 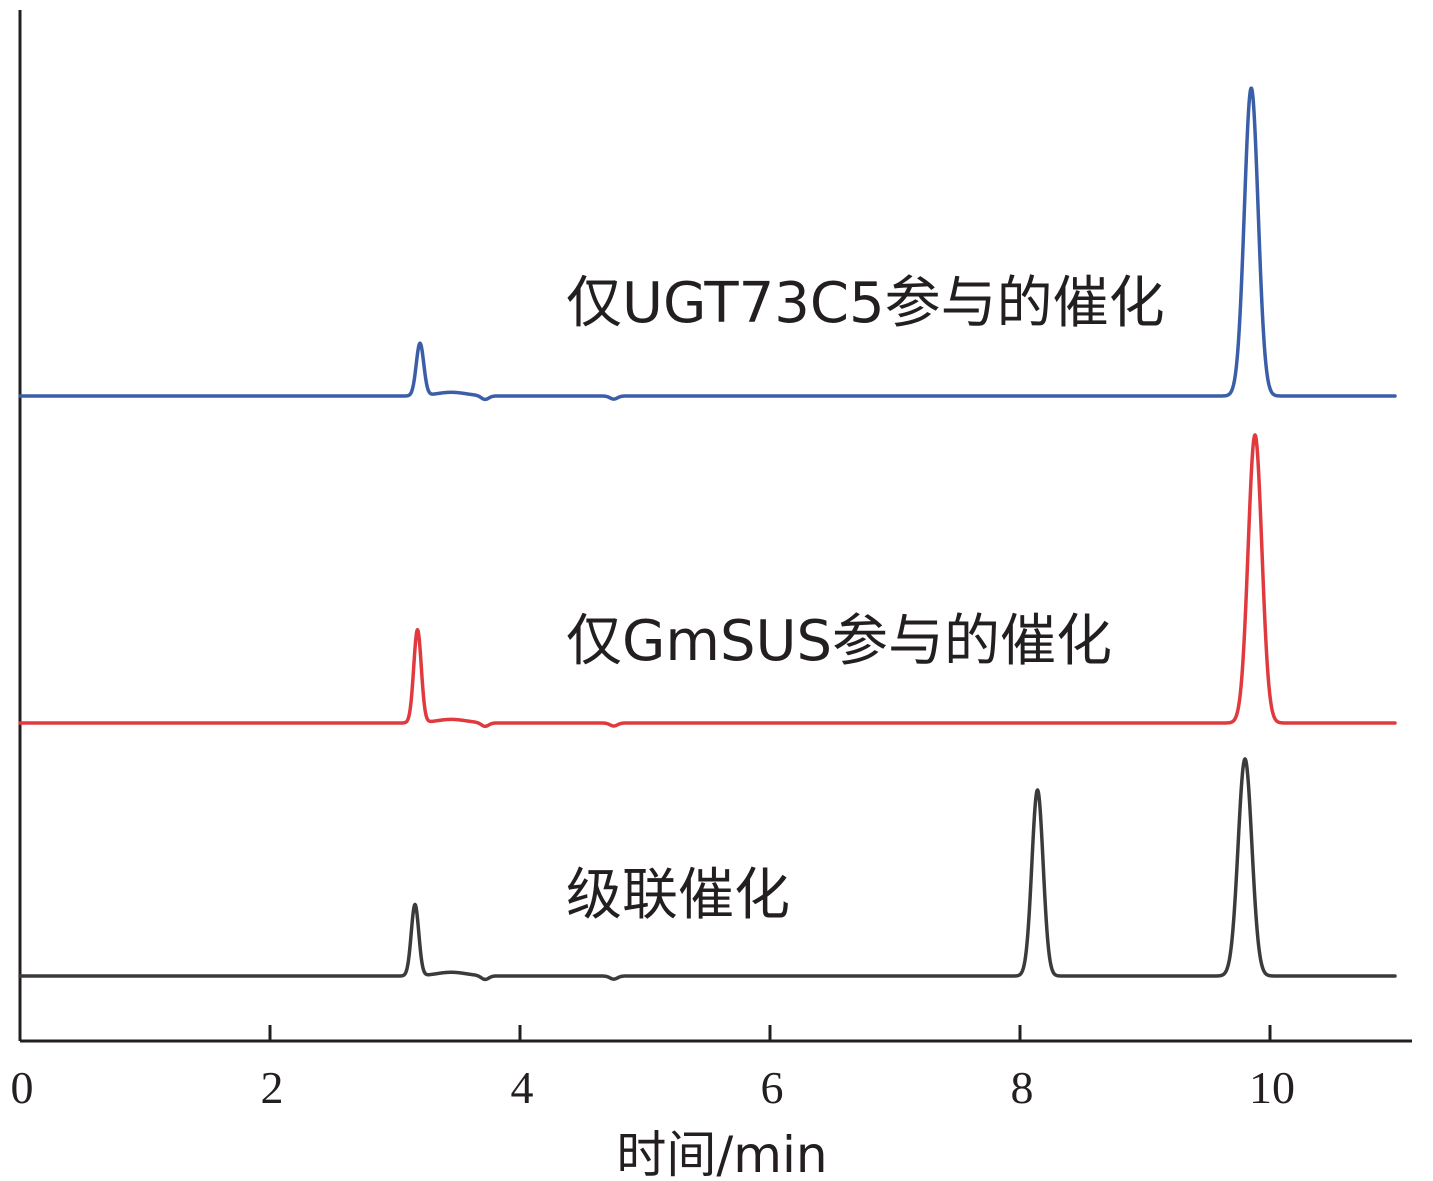 What do you see at coordinates (22, 1087) in the screenshot?
I see `x-tick-label: 0` at bounding box center [22, 1087].